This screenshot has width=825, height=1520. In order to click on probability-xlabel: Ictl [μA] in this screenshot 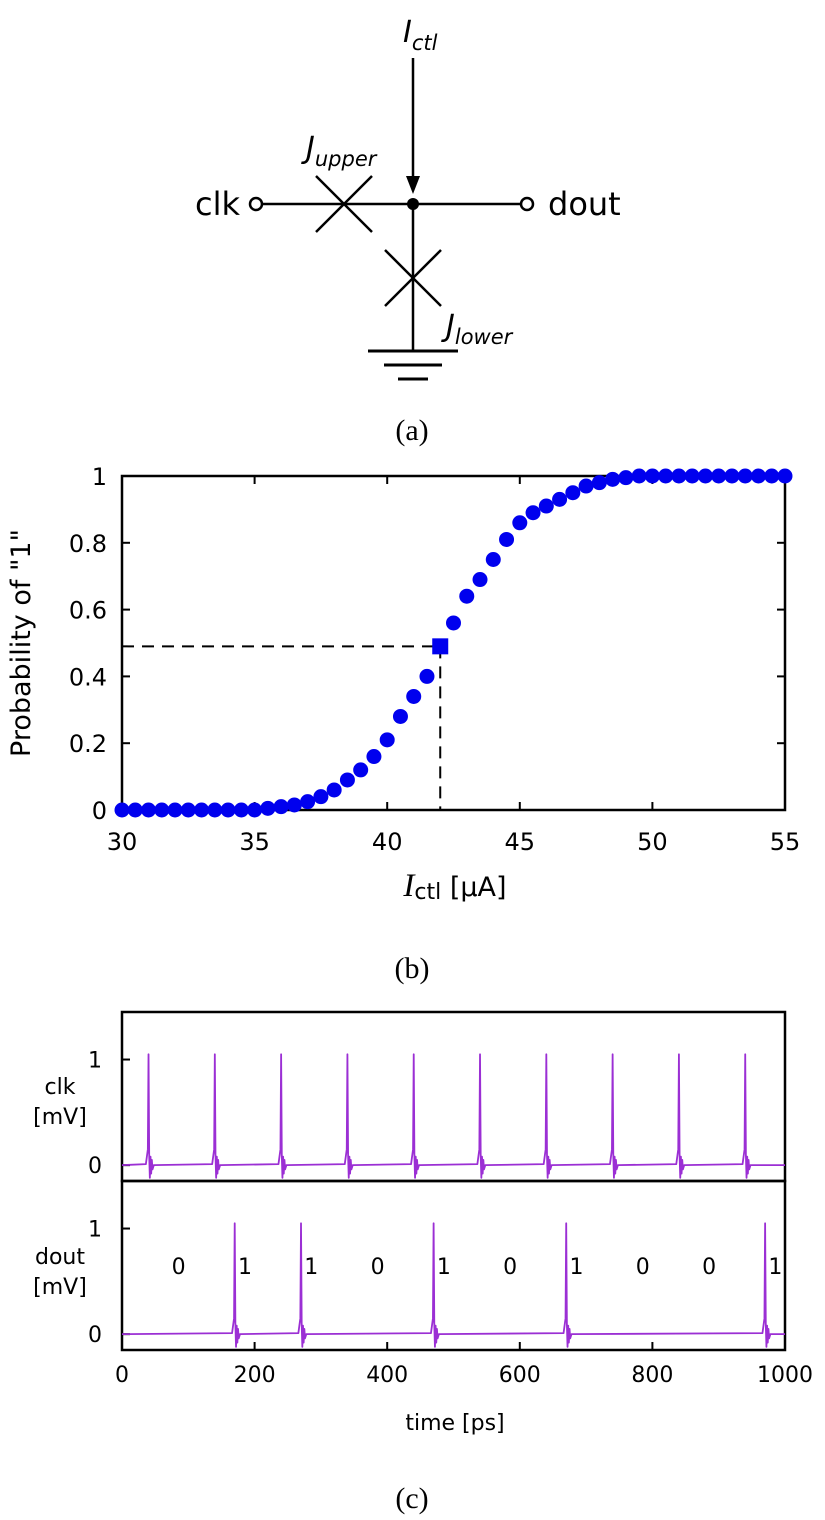, I will do `click(454, 886)`.